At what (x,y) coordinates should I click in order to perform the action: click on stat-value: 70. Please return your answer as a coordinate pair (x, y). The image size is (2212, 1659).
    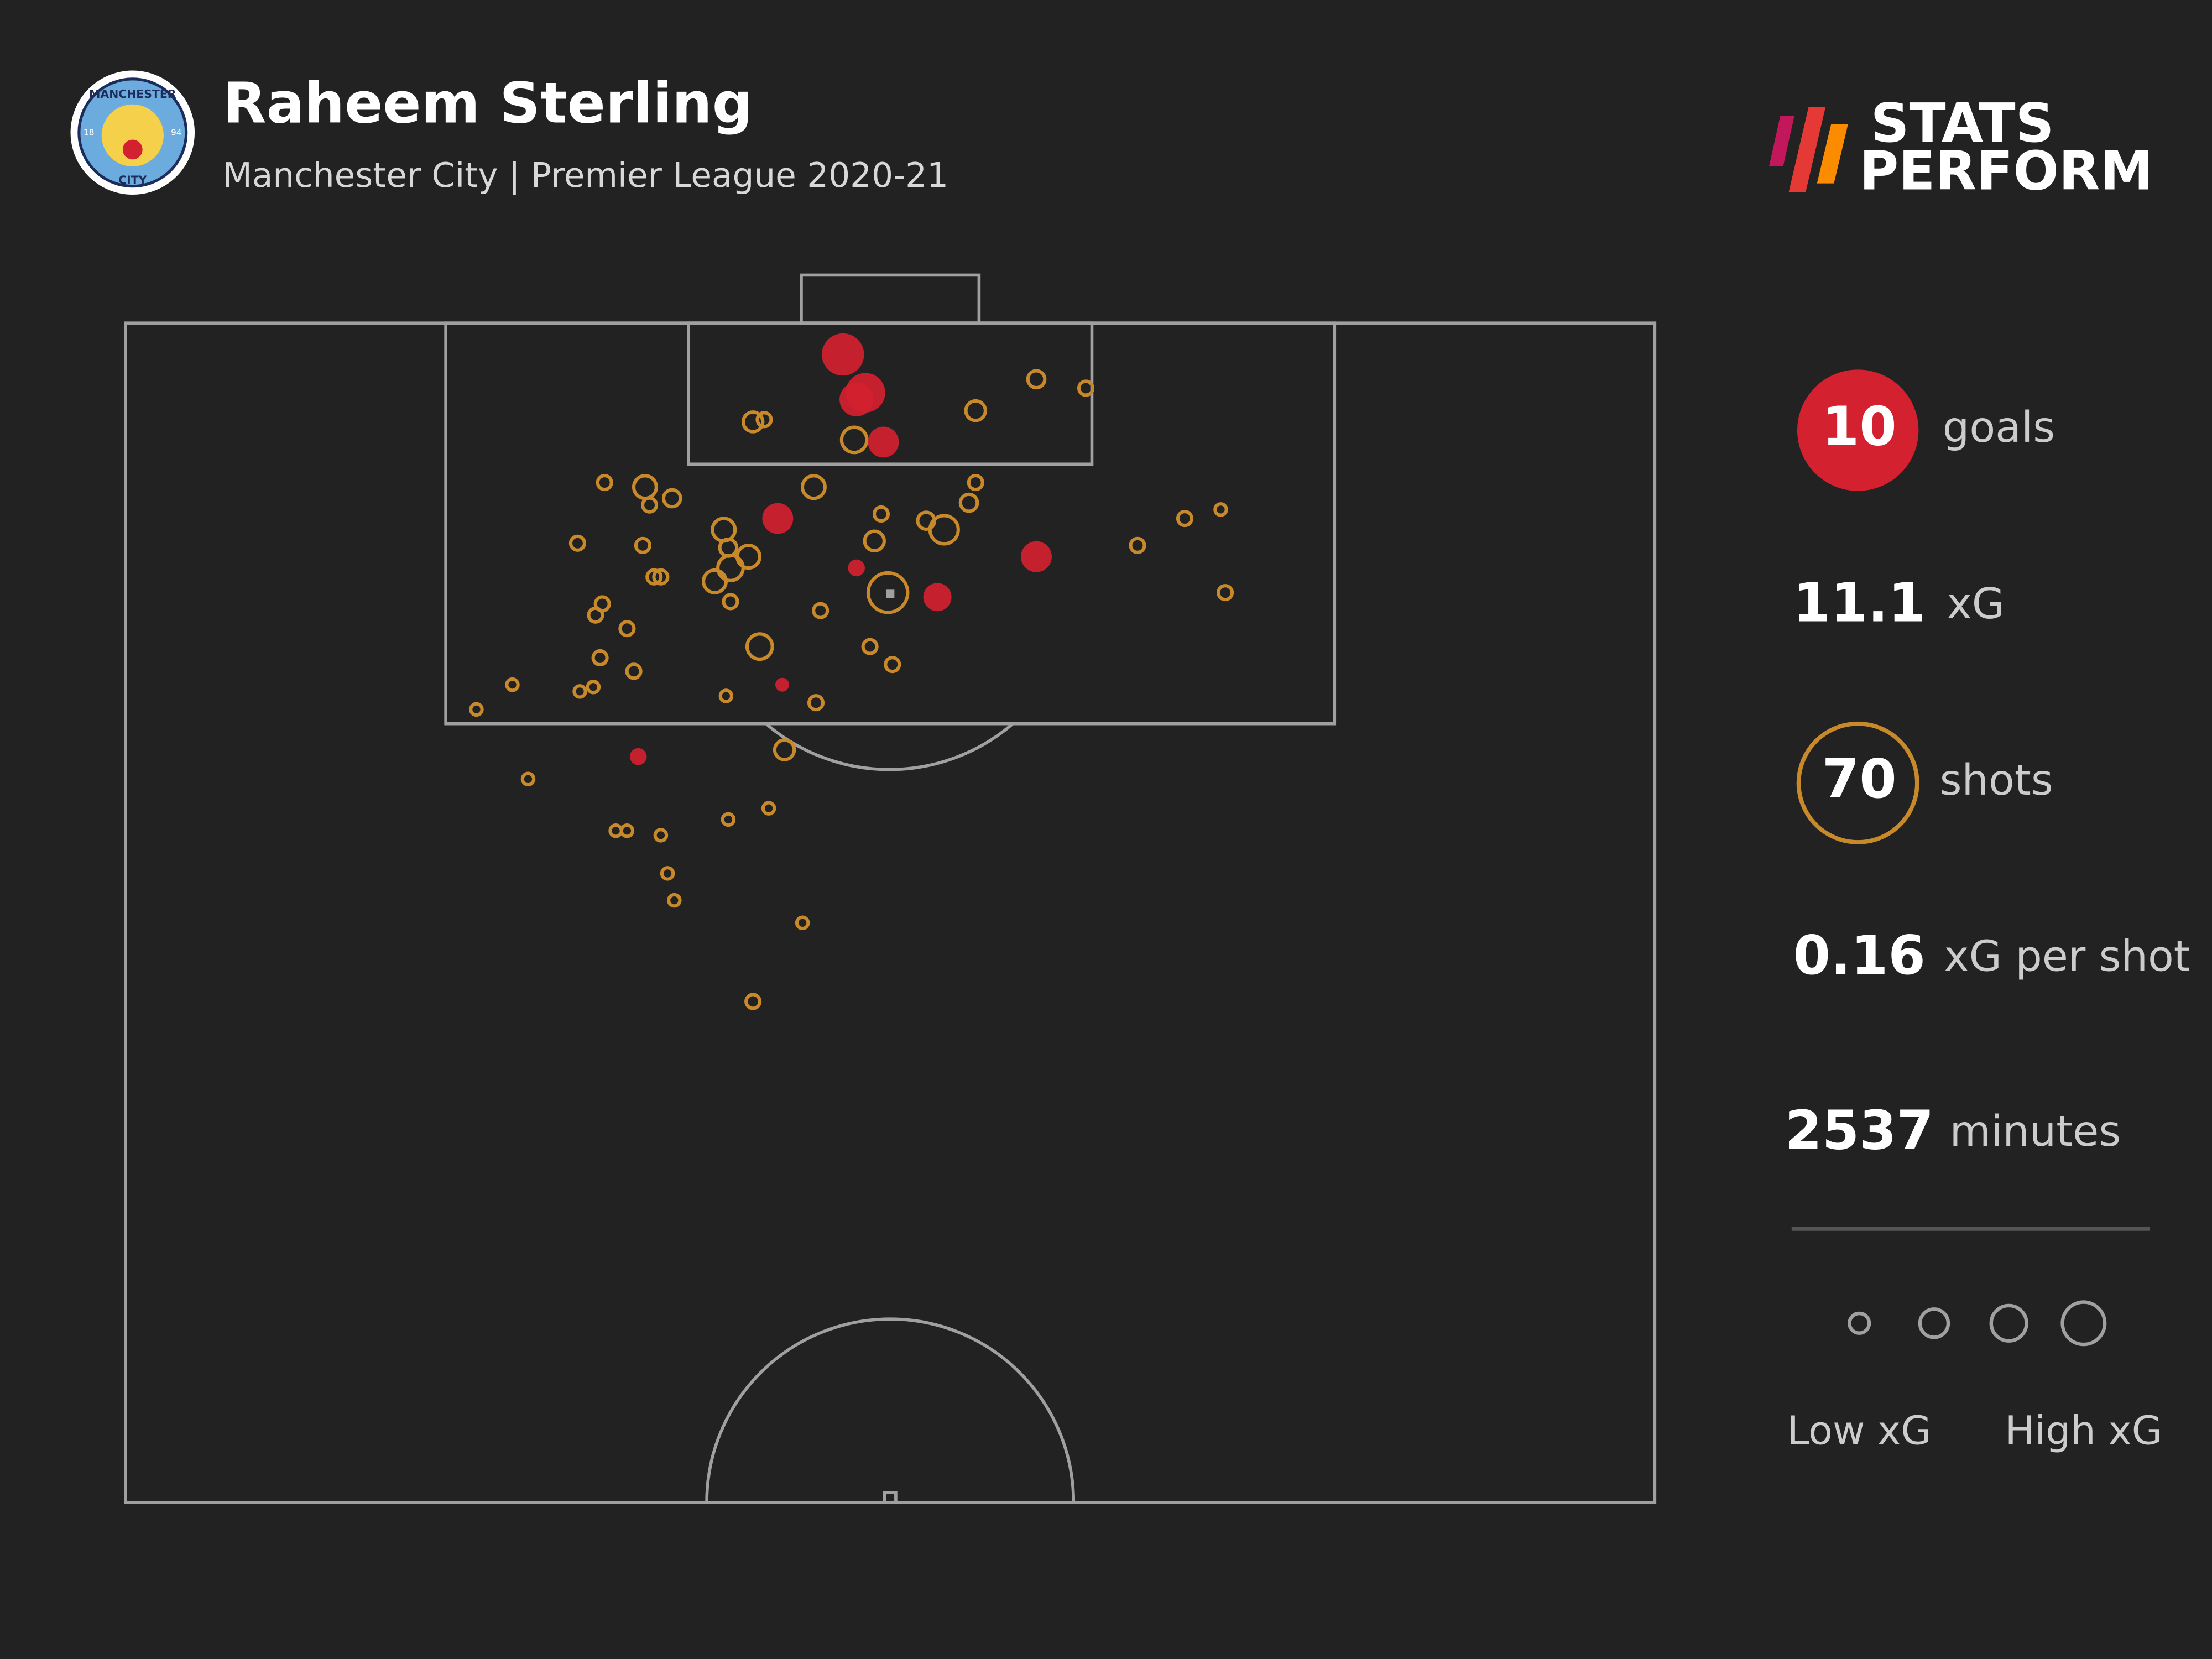
    Looking at the image, I should click on (1860, 779).